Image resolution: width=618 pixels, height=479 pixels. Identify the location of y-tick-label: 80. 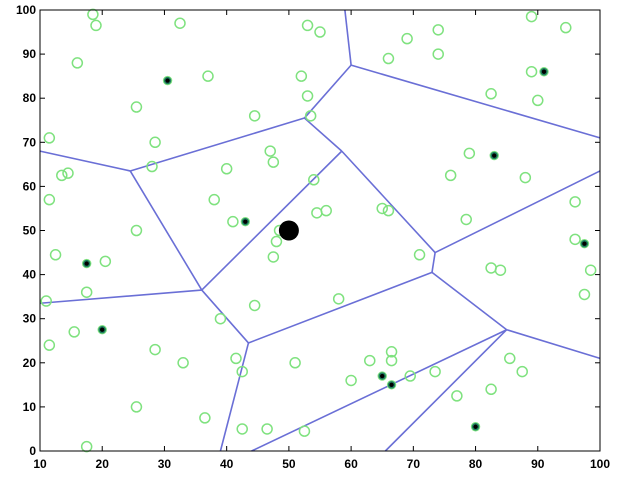
(30, 98).